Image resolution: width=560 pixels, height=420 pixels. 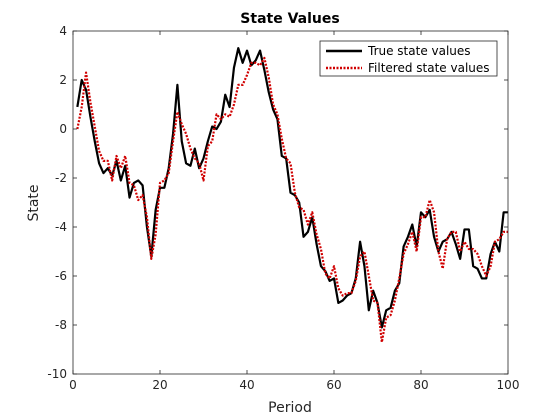 I want to click on y-axis-title: State, so click(x=34, y=202).